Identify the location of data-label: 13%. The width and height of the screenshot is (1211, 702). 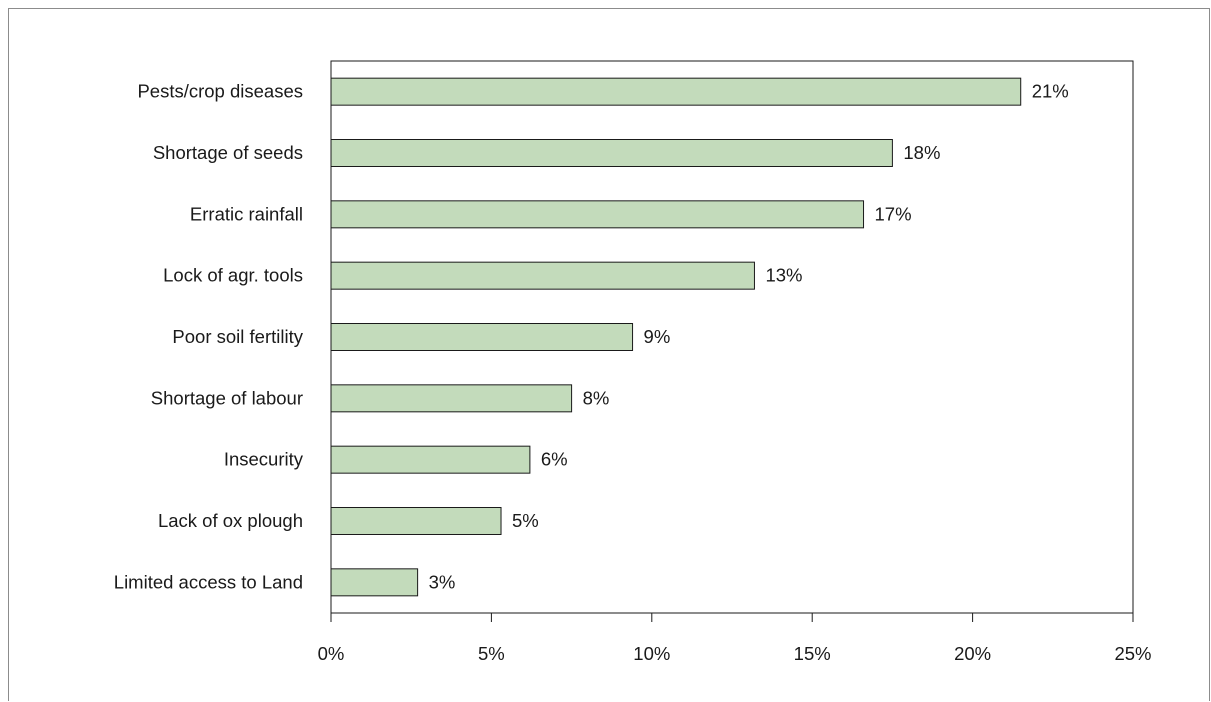
(783, 275).